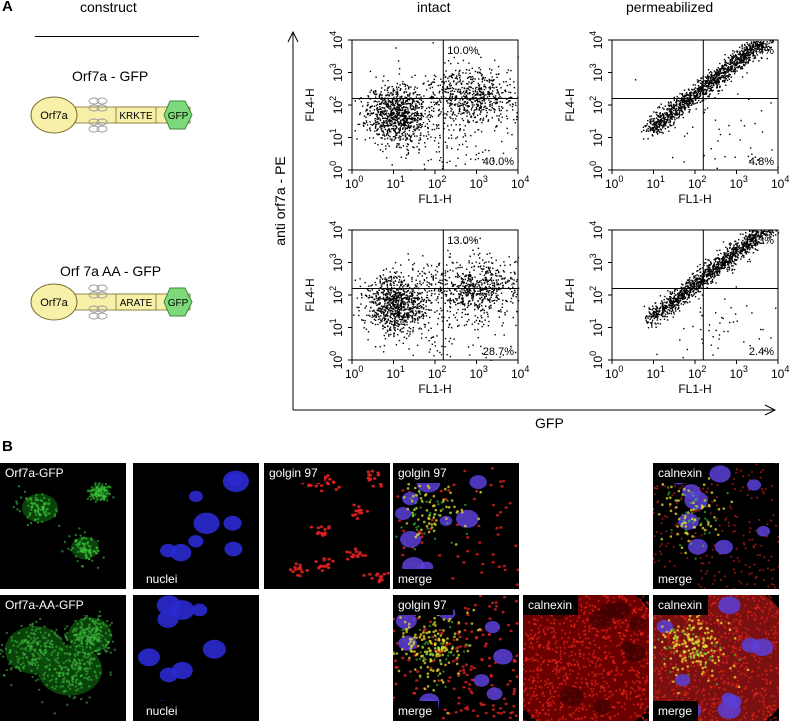 The image size is (791, 723). Describe the element at coordinates (111, 115) in the screenshot. I see `construct-1-diagram: Orf7a KRKTE GFP` at that location.